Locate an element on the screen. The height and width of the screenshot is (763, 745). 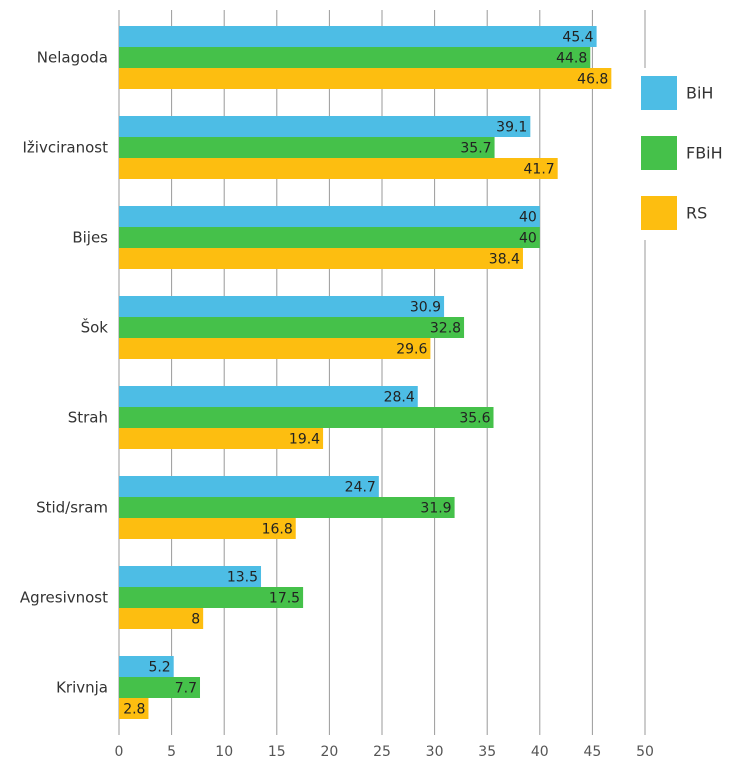
value-label: 35.7 is located at coordinates (475, 149).